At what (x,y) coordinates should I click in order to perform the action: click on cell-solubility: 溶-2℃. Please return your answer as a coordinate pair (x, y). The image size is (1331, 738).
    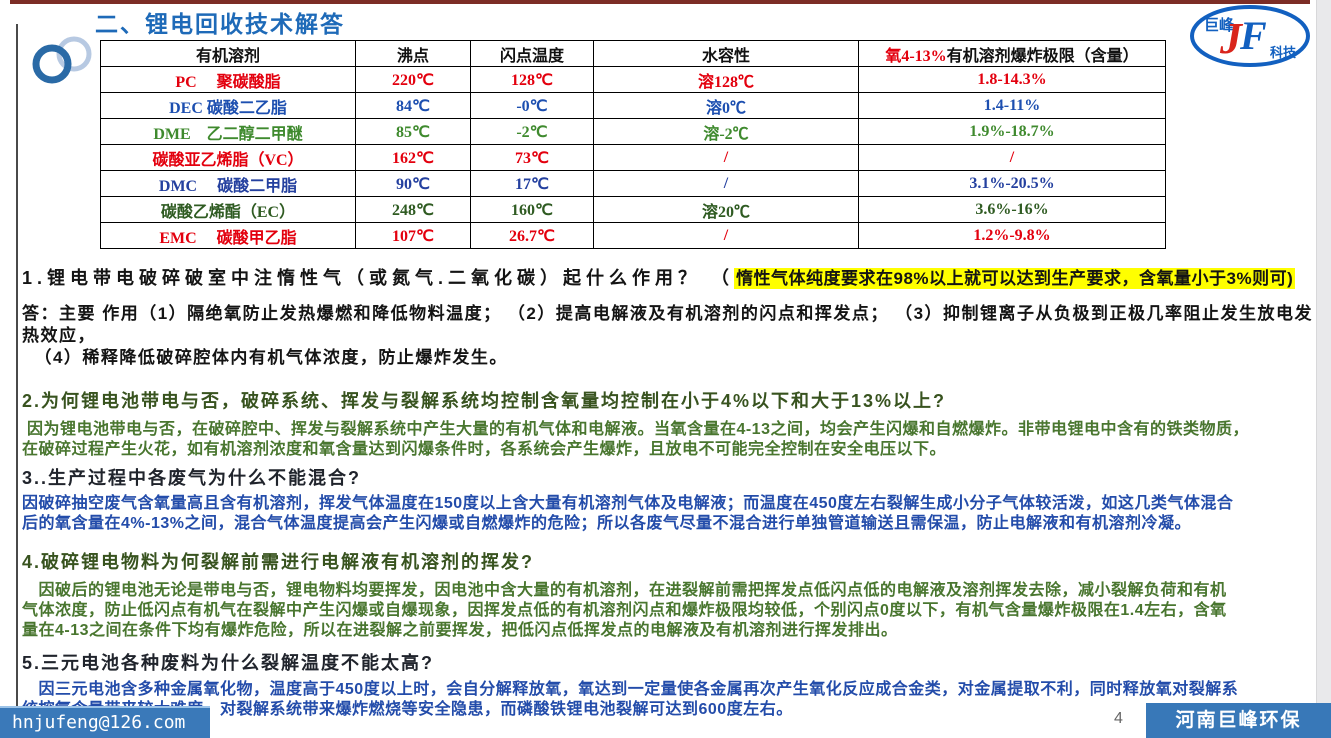
    Looking at the image, I should click on (726, 131).